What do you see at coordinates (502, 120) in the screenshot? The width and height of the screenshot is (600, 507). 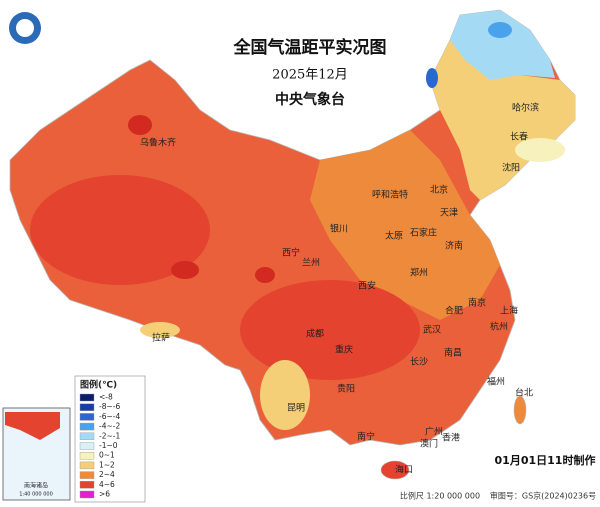 I see `northeast-warm-area` at bounding box center [502, 120].